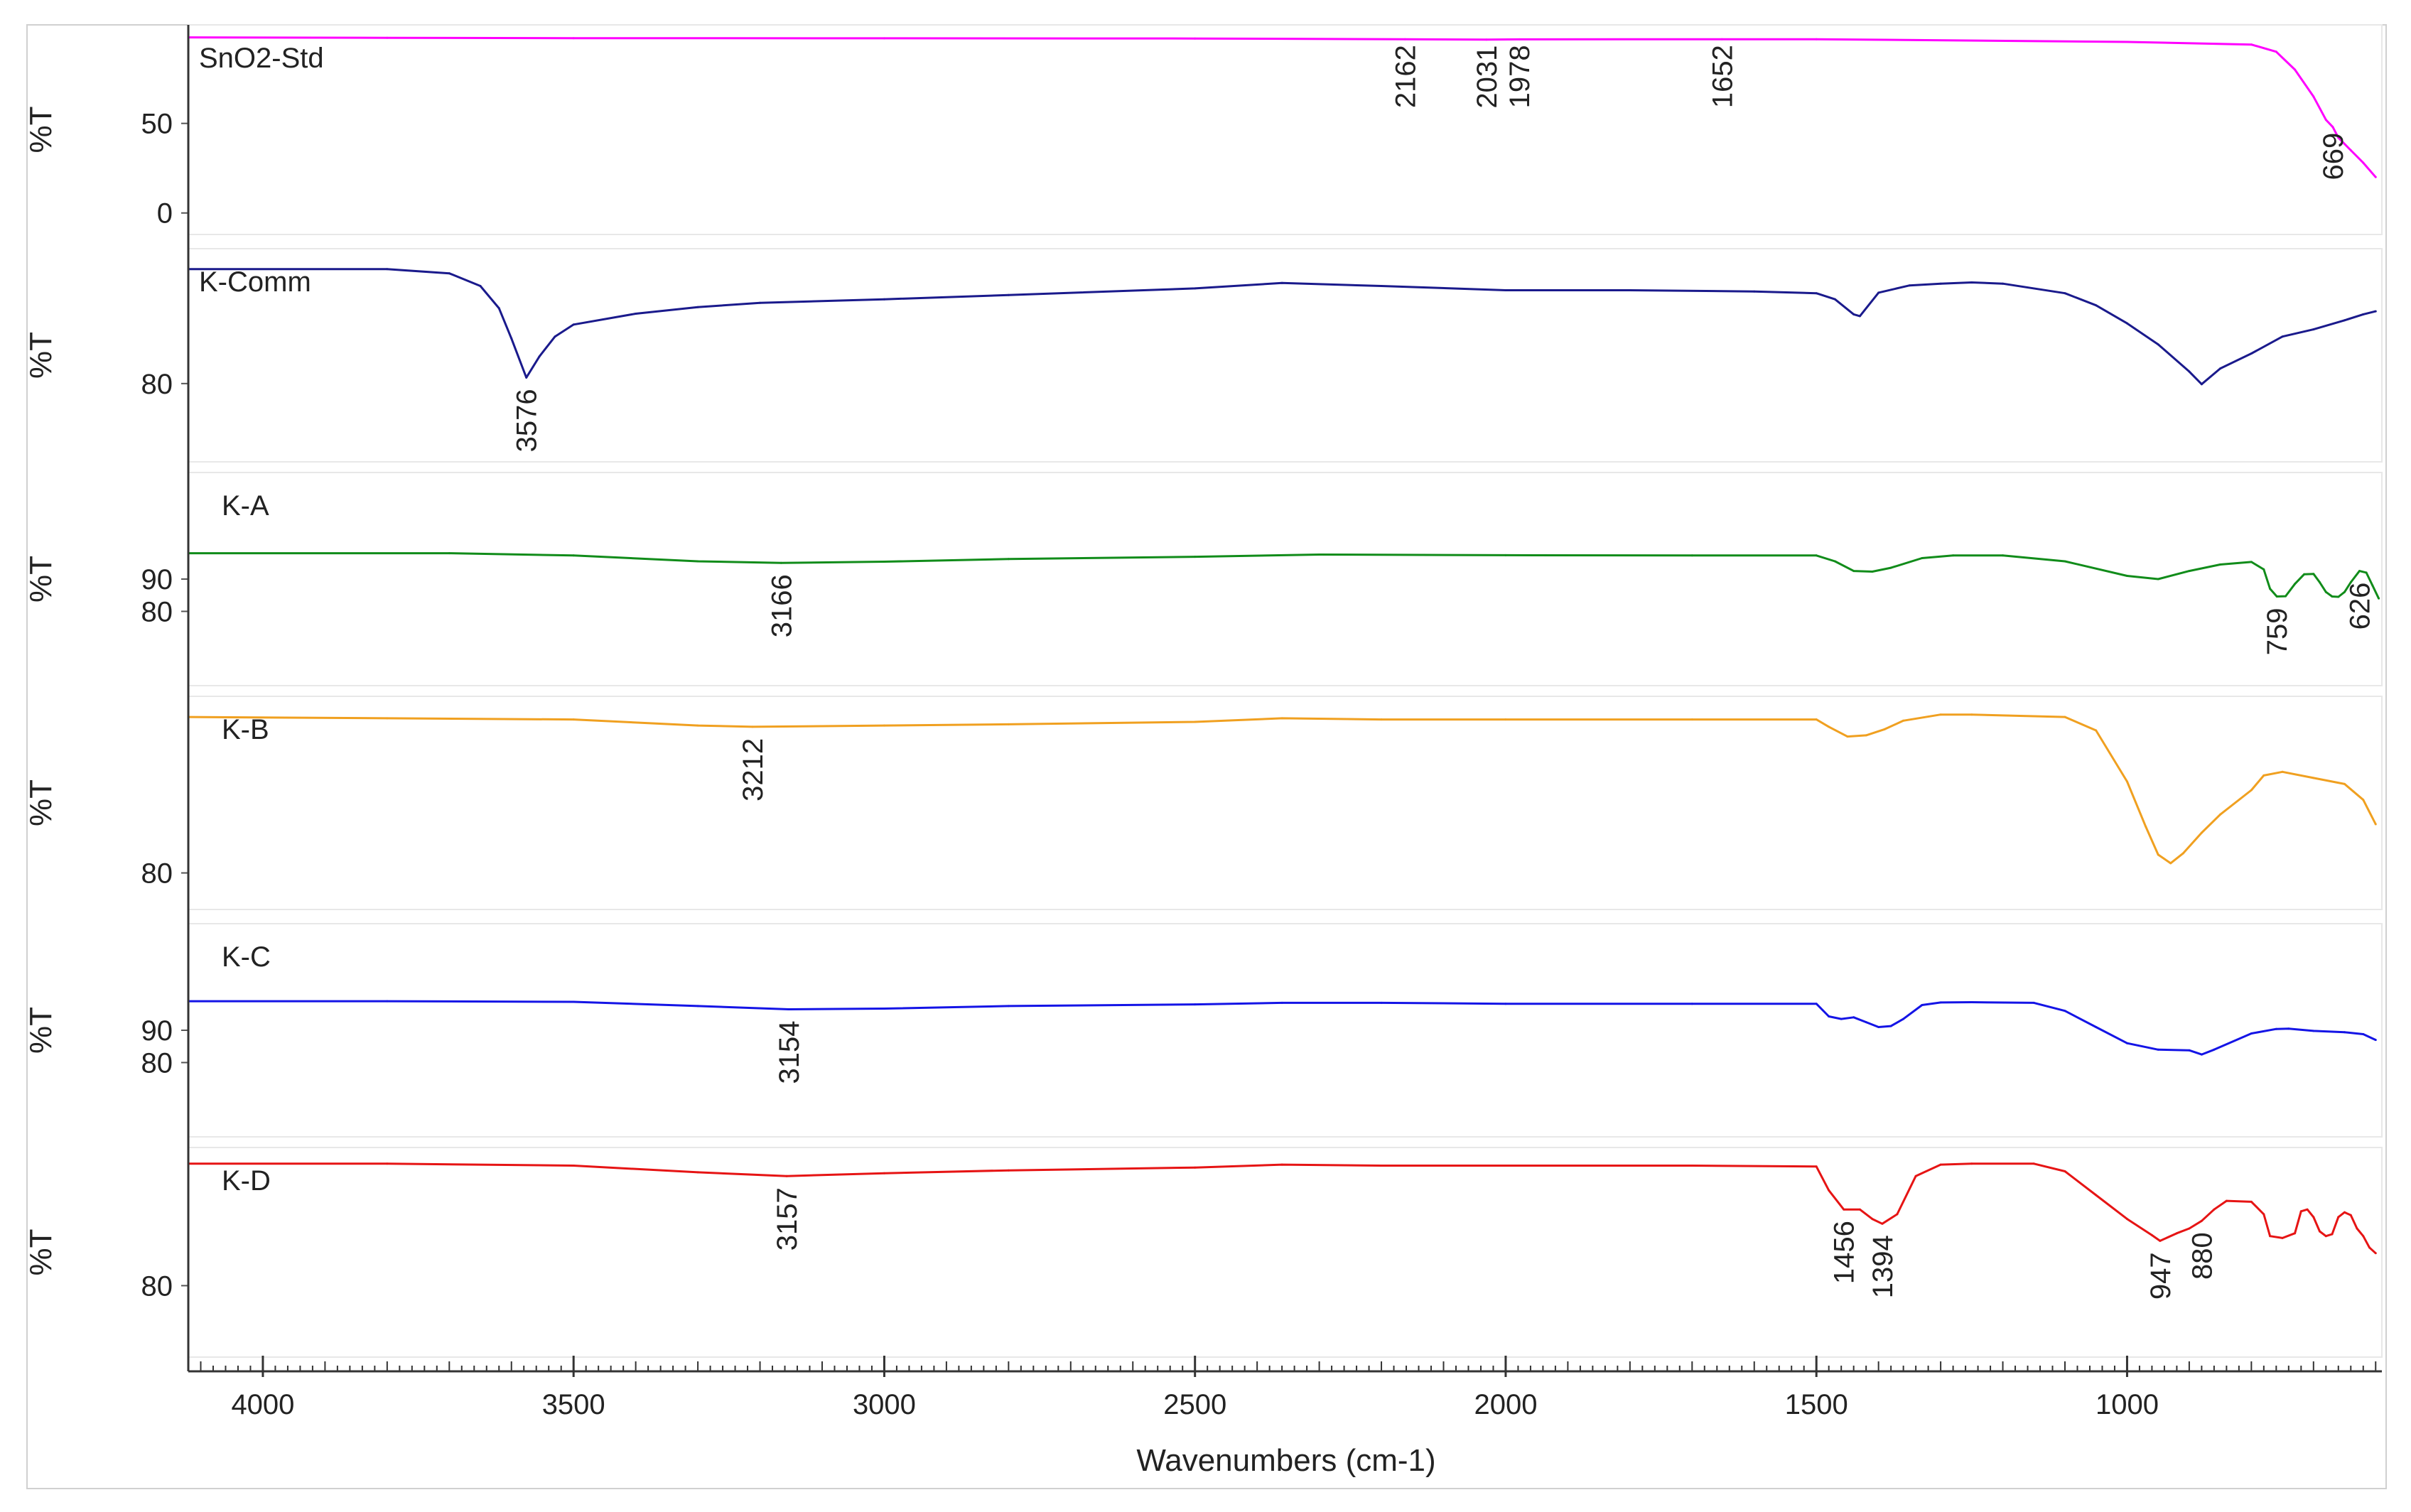 The width and height of the screenshot is (2411, 1512). I want to click on panel-frame-k-c, so click(1285, 1030).